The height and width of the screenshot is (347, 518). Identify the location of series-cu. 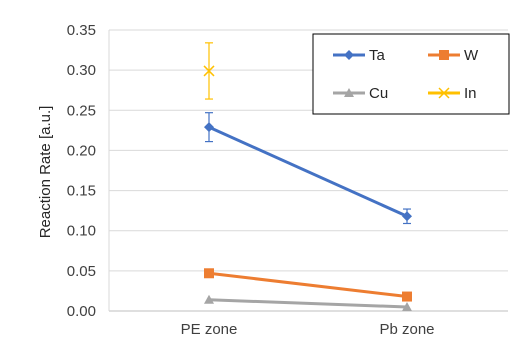
(308, 302).